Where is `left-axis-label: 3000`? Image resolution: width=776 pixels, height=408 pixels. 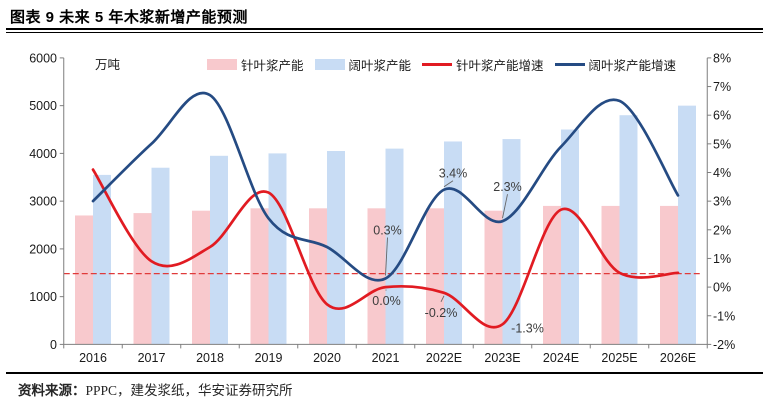
left-axis-label: 3000 is located at coordinates (43, 202).